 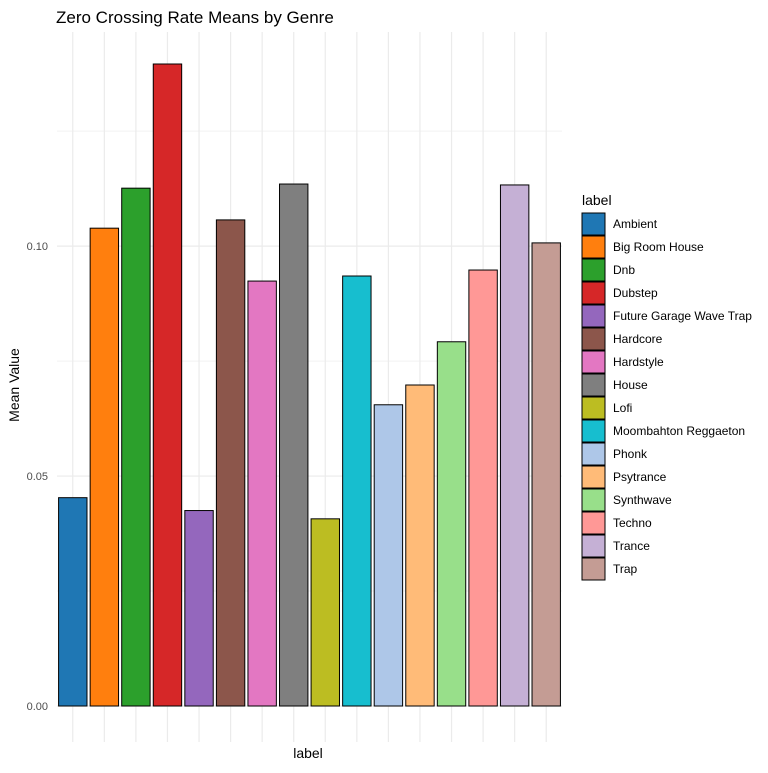 I want to click on chart-title: Zero Crossing Rate Means by Genre, so click(x=195, y=17).